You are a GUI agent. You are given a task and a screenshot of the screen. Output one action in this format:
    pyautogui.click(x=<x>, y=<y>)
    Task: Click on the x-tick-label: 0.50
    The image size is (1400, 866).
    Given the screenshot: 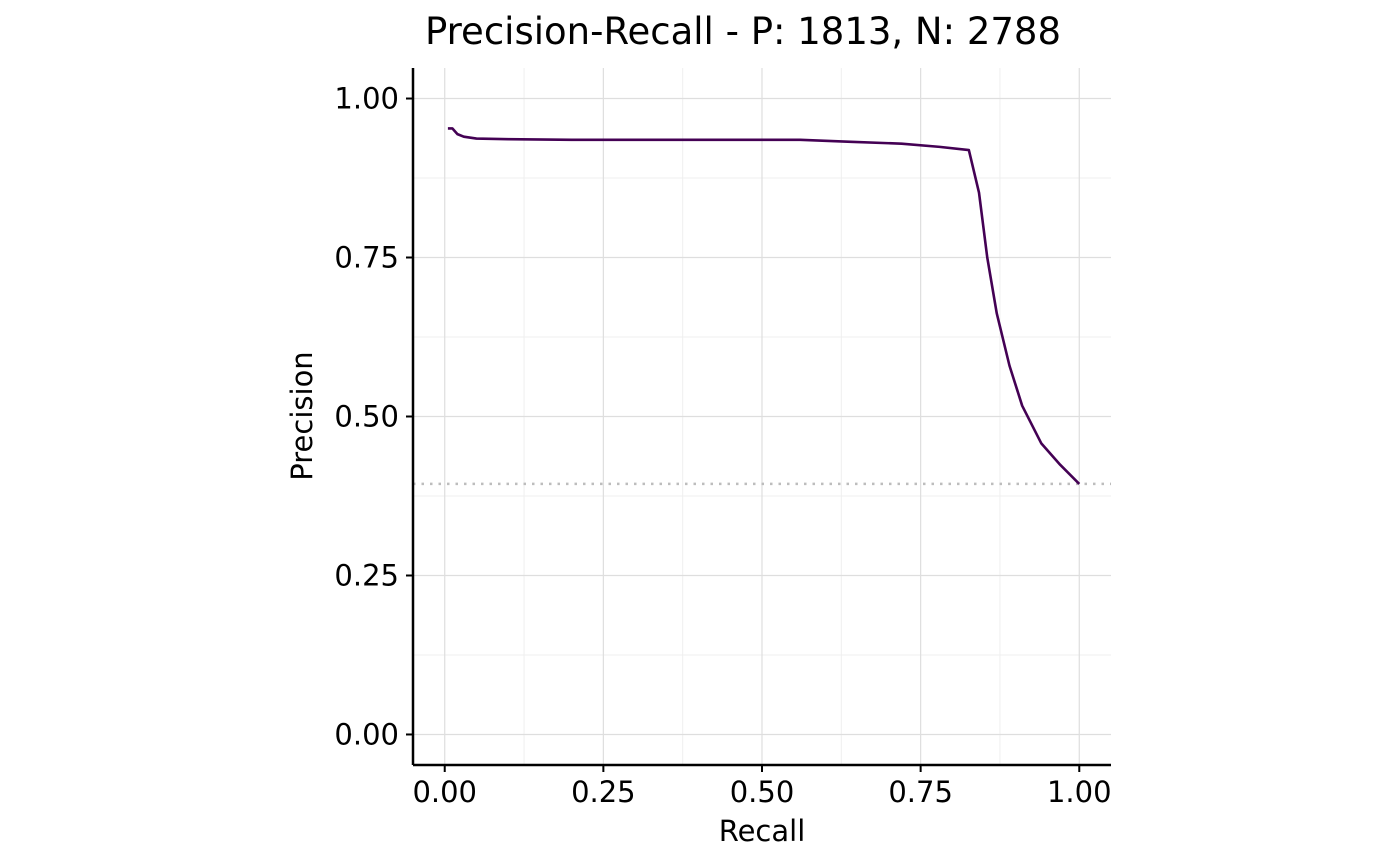 What is the action you would take?
    pyautogui.click(x=762, y=792)
    